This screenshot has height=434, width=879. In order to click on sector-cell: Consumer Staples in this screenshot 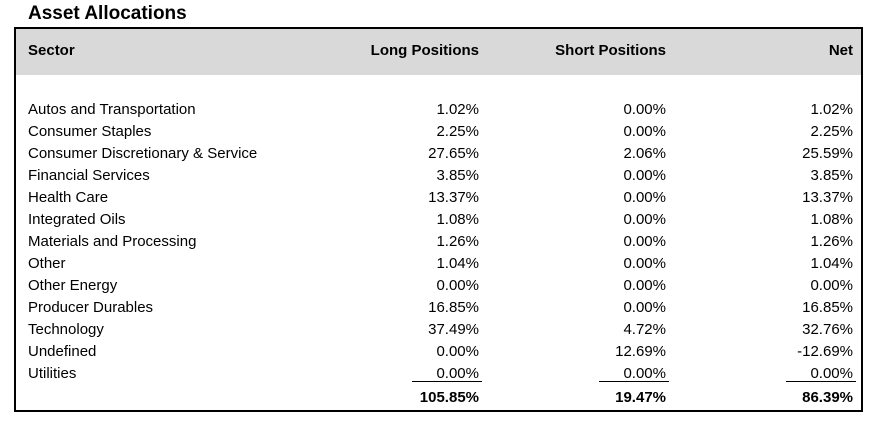, I will do `click(90, 131)`.